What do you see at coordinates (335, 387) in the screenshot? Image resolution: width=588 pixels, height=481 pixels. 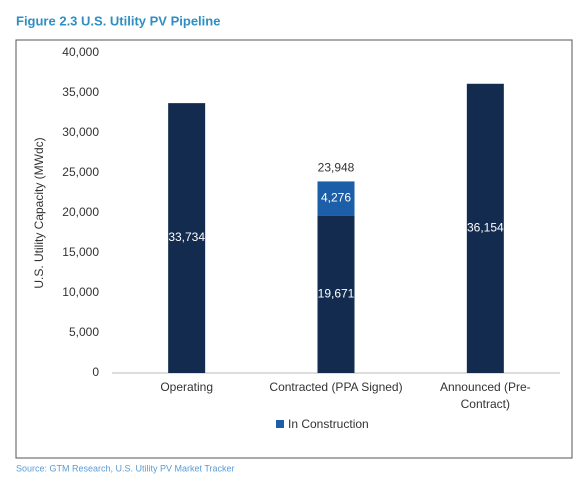 I see `x-tick-label: Contracted (PPA Signed)` at bounding box center [335, 387].